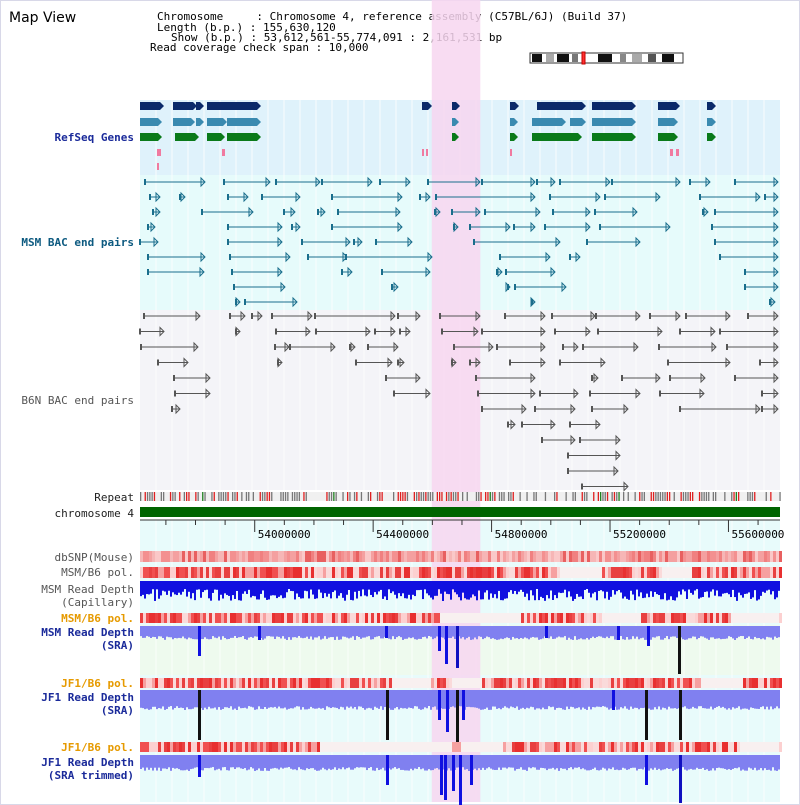  Describe the element at coordinates (457, 122) in the screenshot. I see `gene-arrow` at that location.